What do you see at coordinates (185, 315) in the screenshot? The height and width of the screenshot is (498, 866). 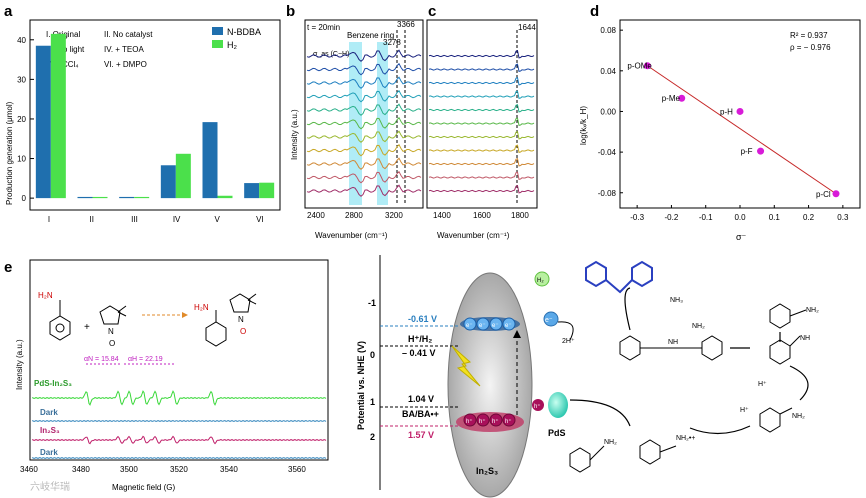 I see `reaction-arrowhead` at bounding box center [185, 315].